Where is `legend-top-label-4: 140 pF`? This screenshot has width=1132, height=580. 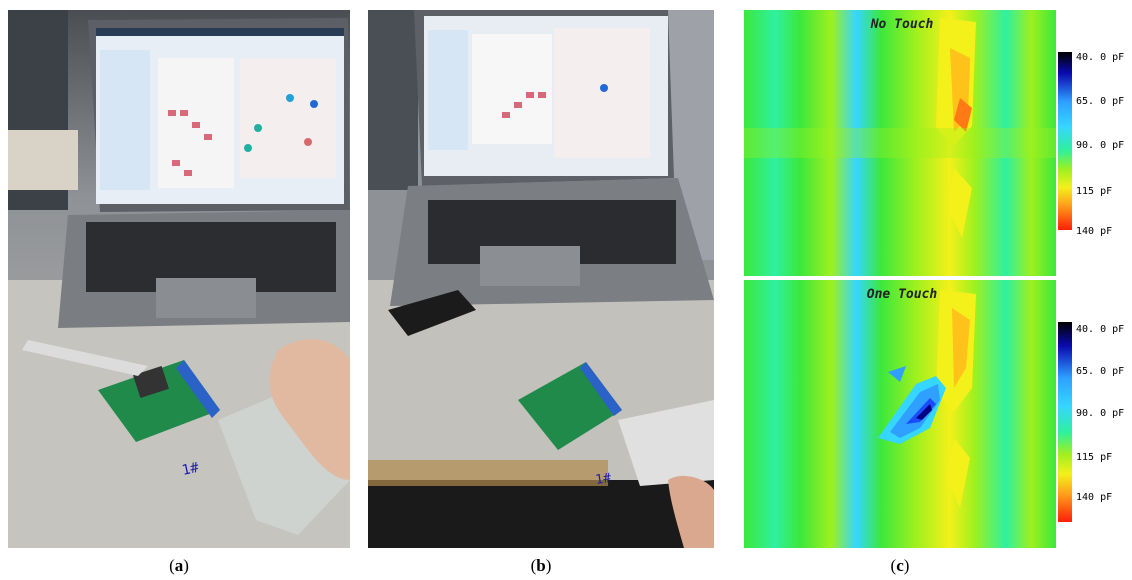 legend-top-label-4: 140 pF is located at coordinates (1094, 231).